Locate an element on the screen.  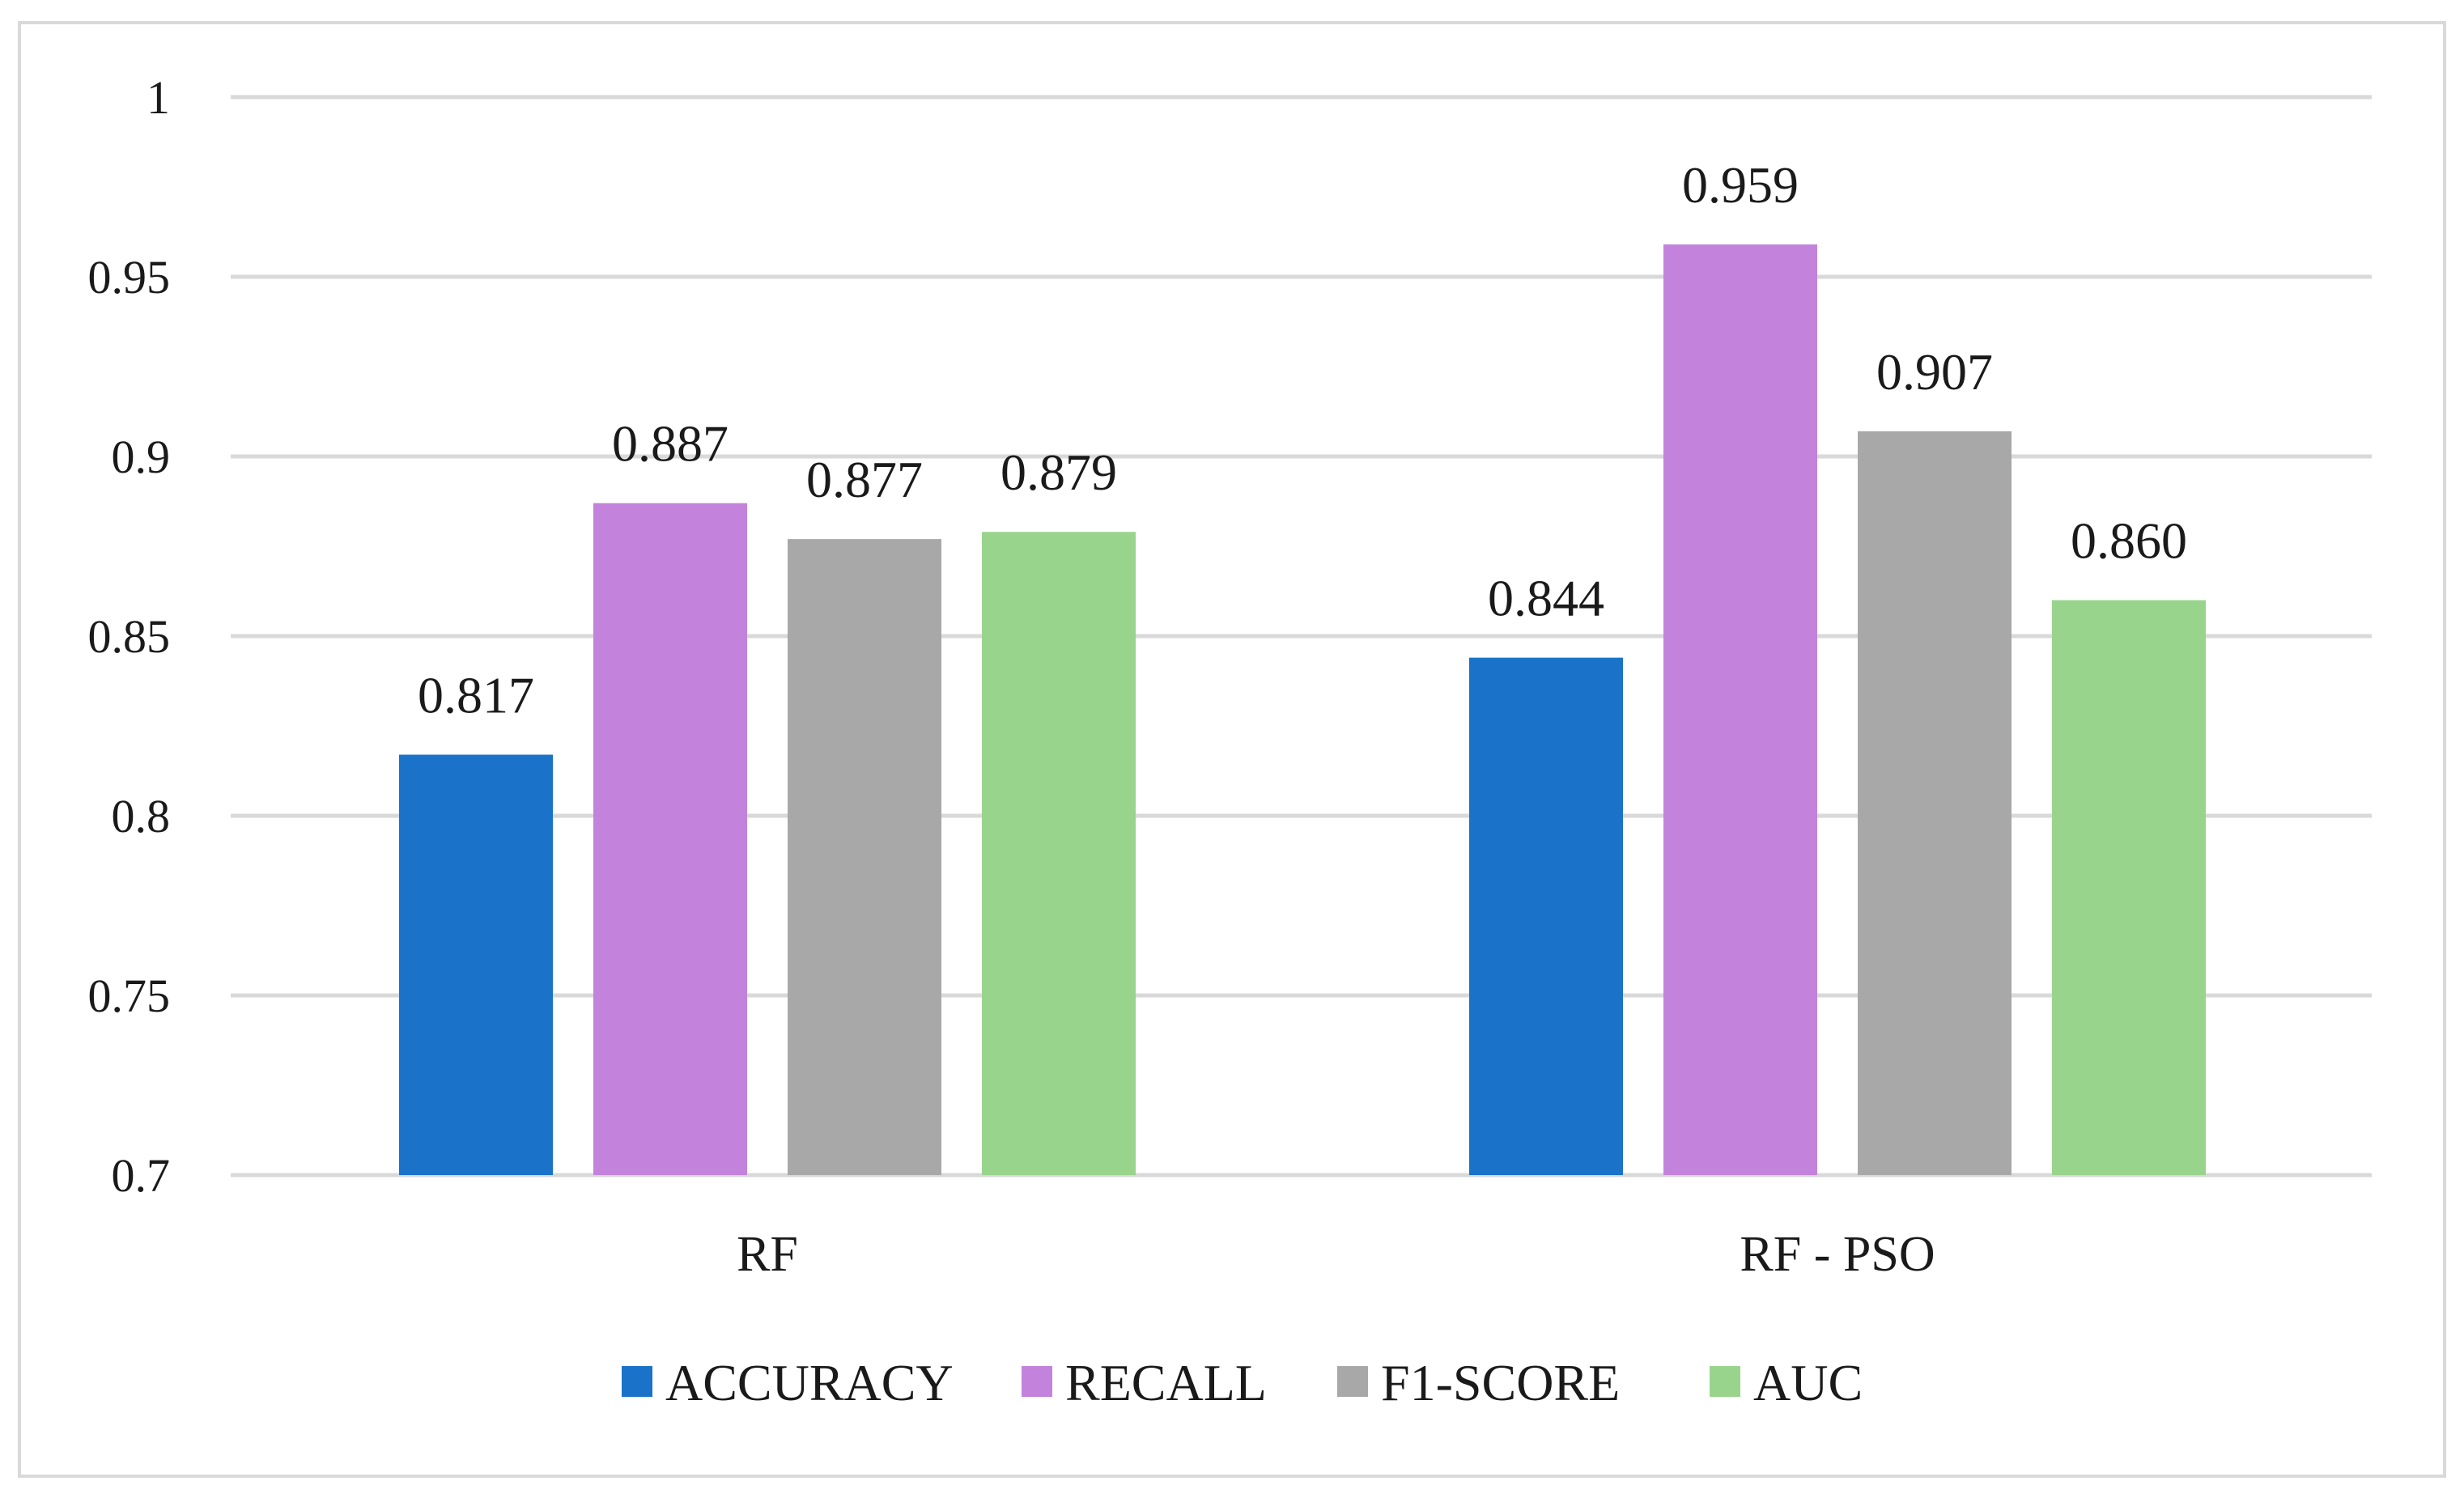
legend-item-f1-score: F1-SCORE is located at coordinates (1479, 1382).